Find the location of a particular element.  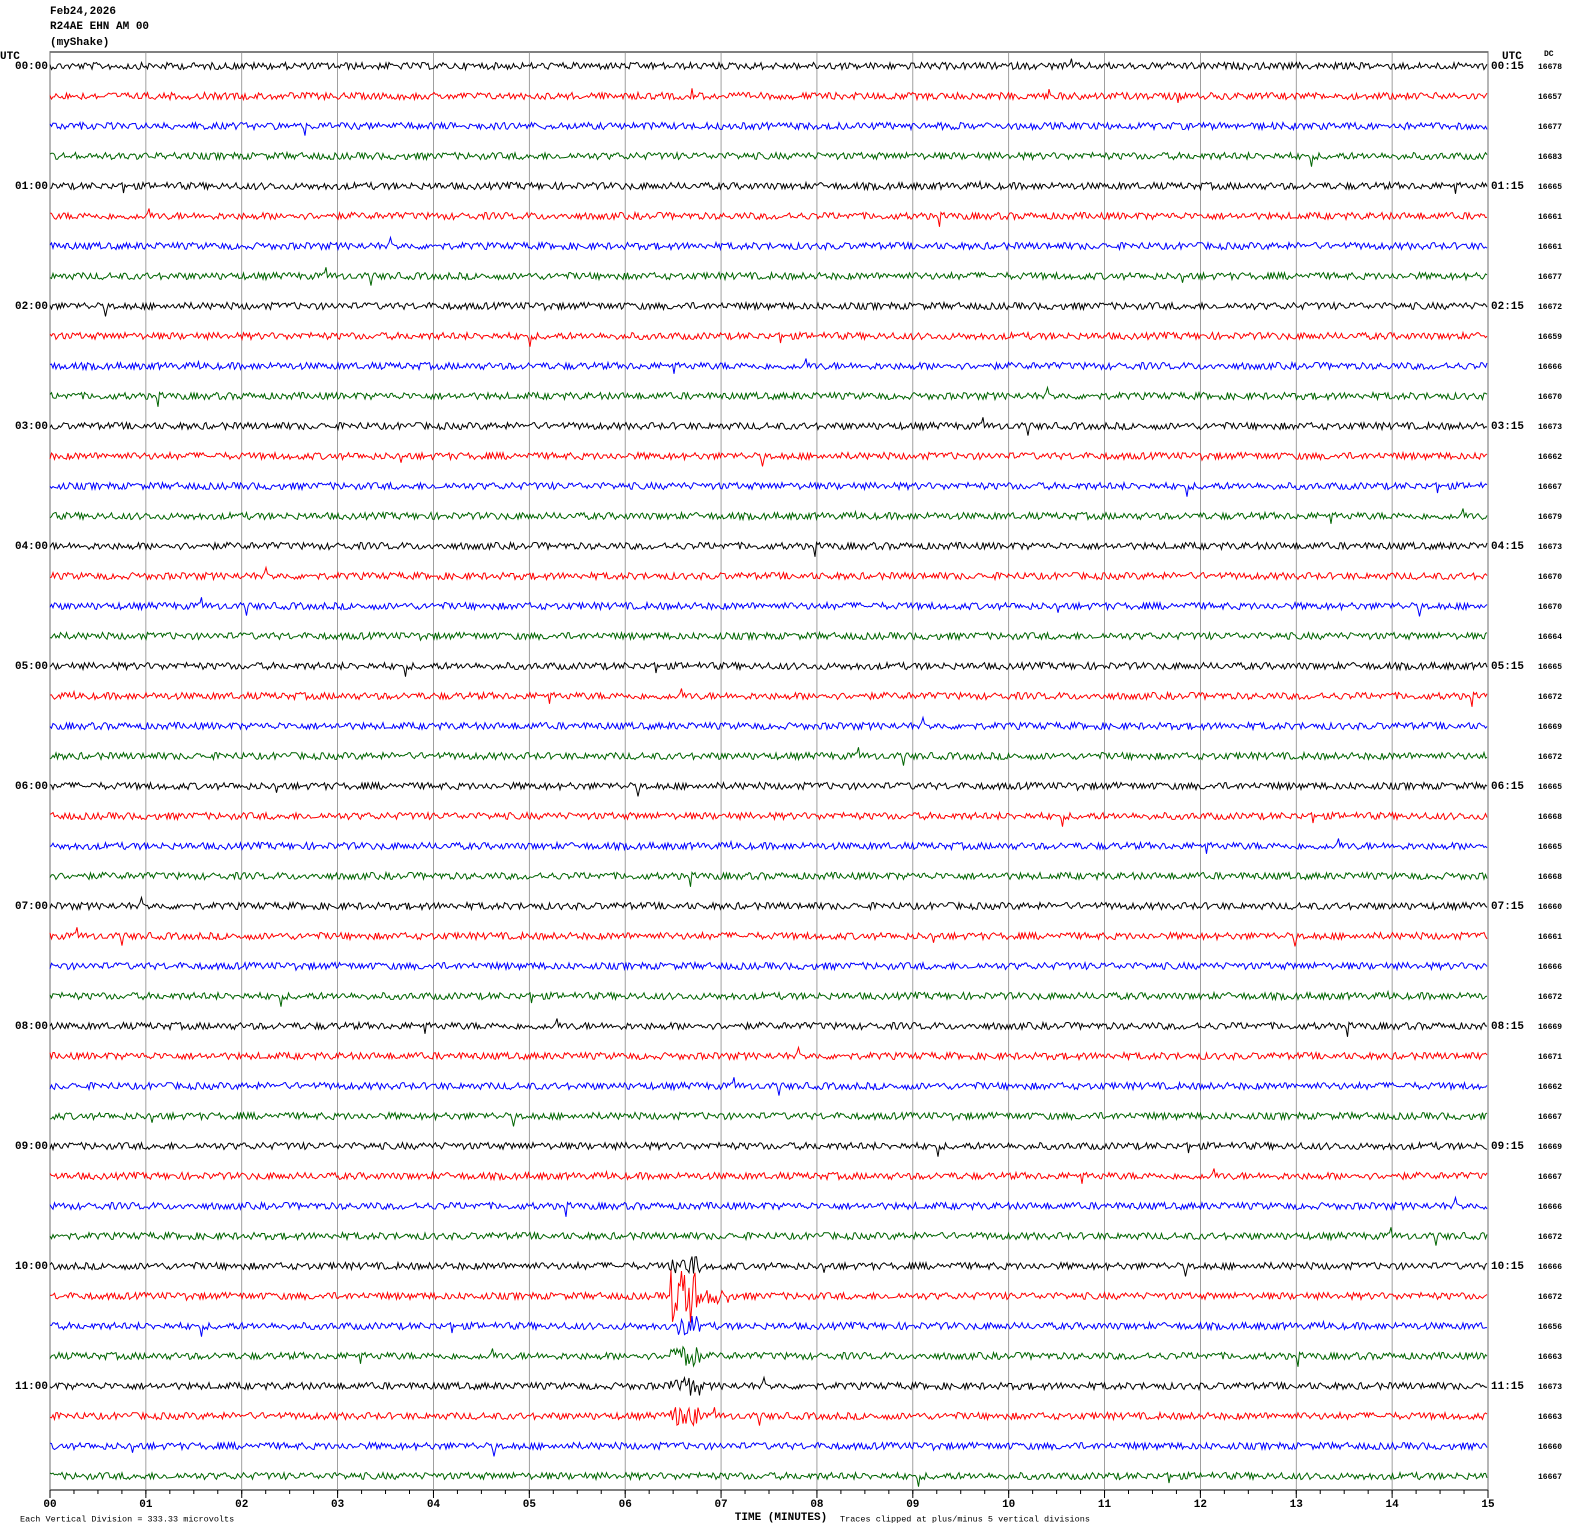

x-tick-label: 12 is located at coordinates (1200, 1505).